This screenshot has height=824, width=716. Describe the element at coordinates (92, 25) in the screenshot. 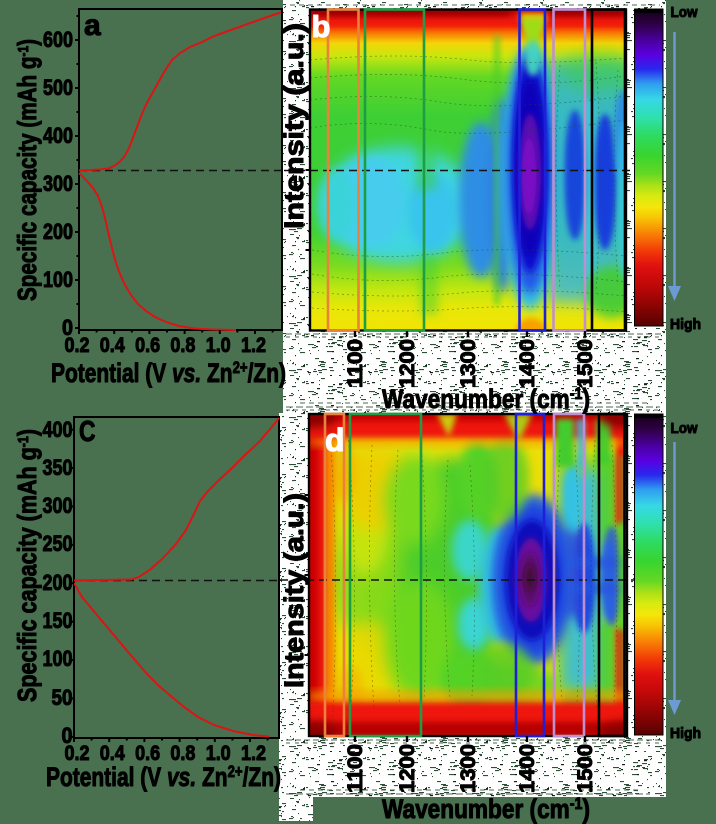

I see `svg-text: a` at that location.